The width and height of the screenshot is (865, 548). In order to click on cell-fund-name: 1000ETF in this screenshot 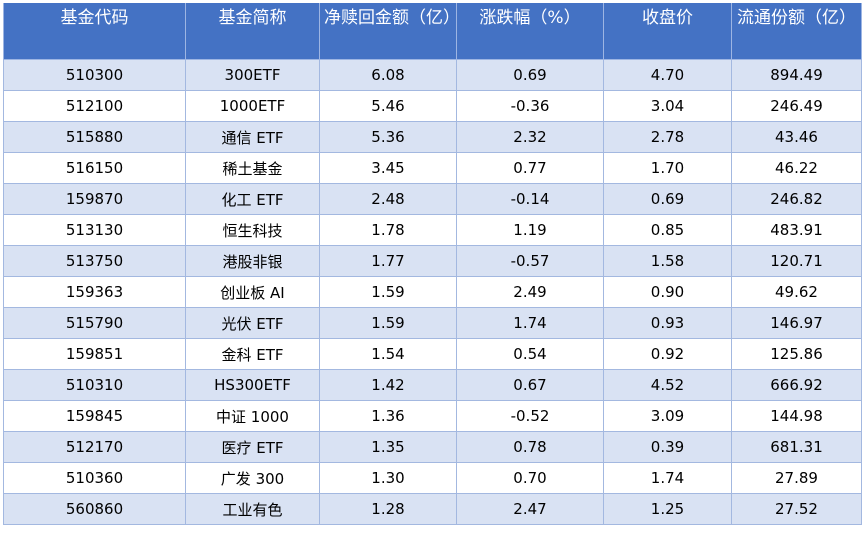, I will do `click(252, 106)`.